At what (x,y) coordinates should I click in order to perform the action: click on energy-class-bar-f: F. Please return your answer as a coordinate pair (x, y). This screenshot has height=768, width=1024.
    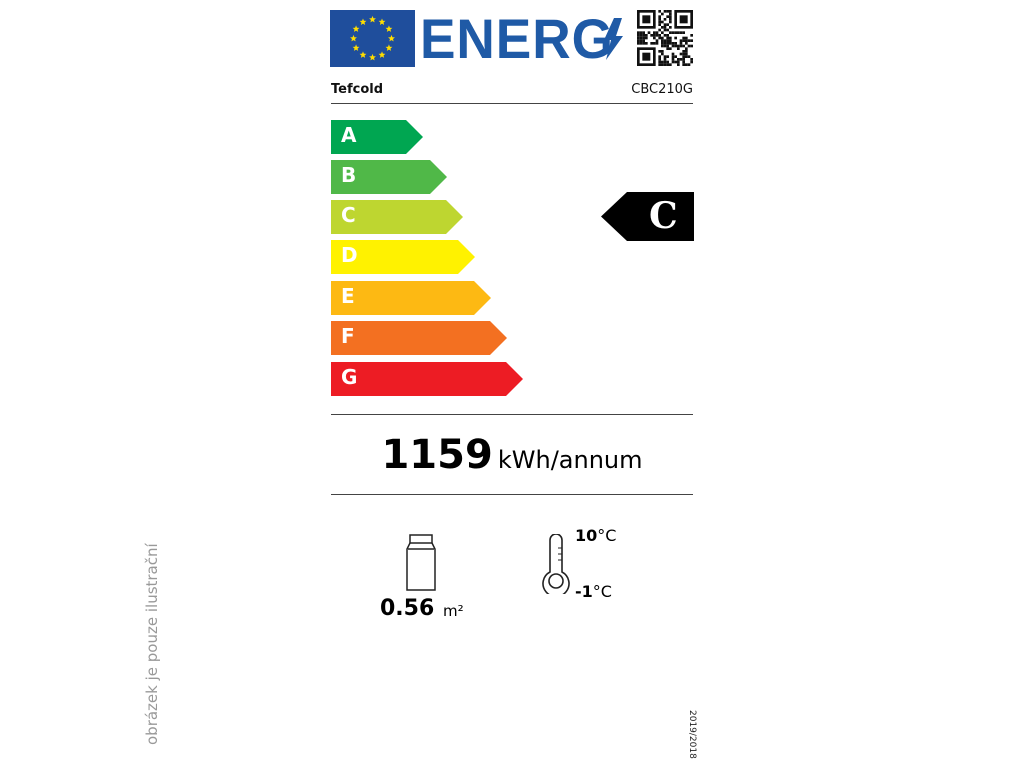
    Looking at the image, I should click on (419, 338).